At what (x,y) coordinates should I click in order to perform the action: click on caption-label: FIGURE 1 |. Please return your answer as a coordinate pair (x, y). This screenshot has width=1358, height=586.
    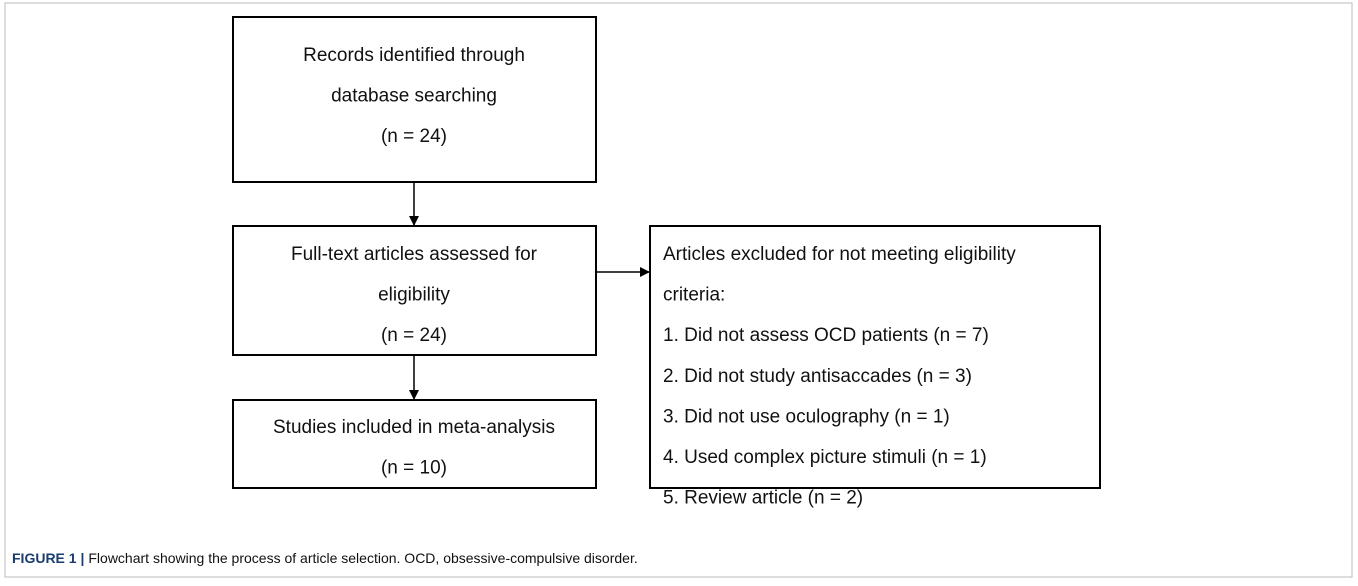
    Looking at the image, I should click on (48, 558).